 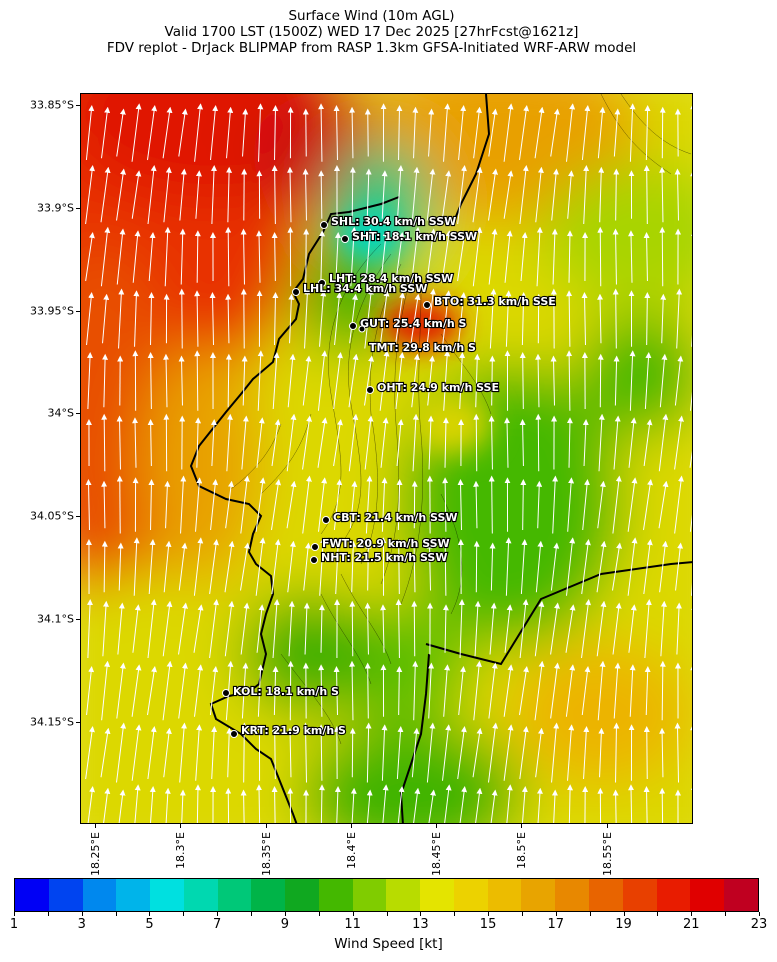 What do you see at coordinates (488, 924) in the screenshot?
I see `colorbar-tick-label: 15` at bounding box center [488, 924].